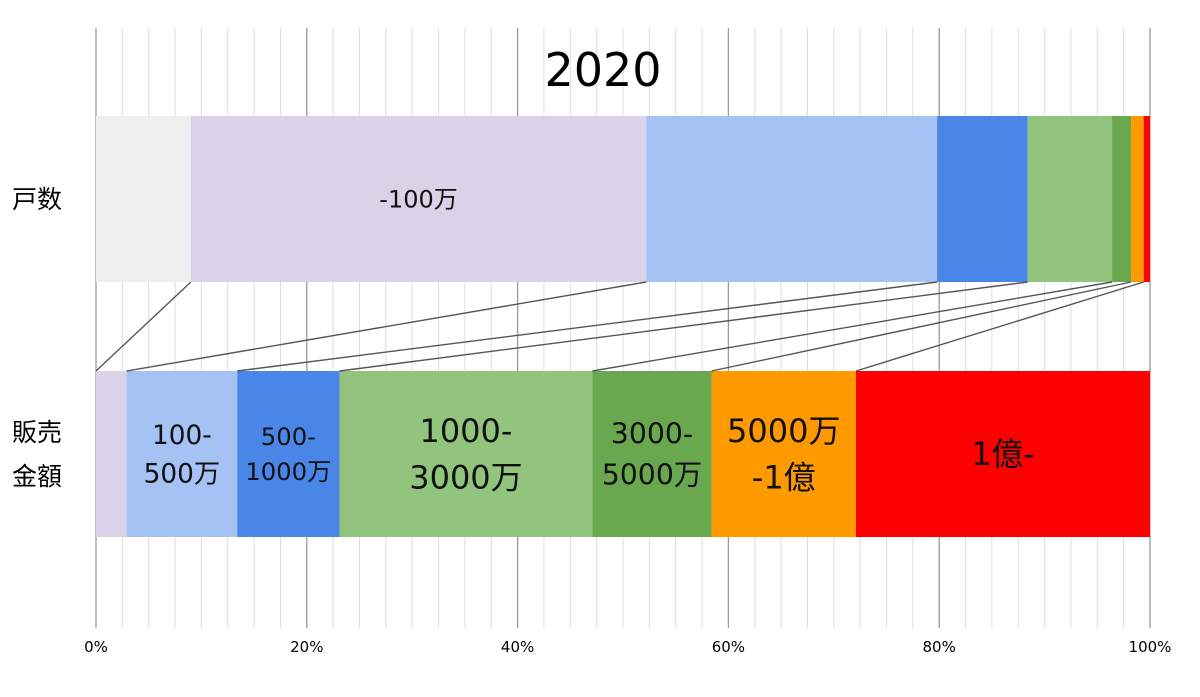 The height and width of the screenshot is (697, 1200). I want to click on segment-label: 5000万 -1億, so click(783, 454).